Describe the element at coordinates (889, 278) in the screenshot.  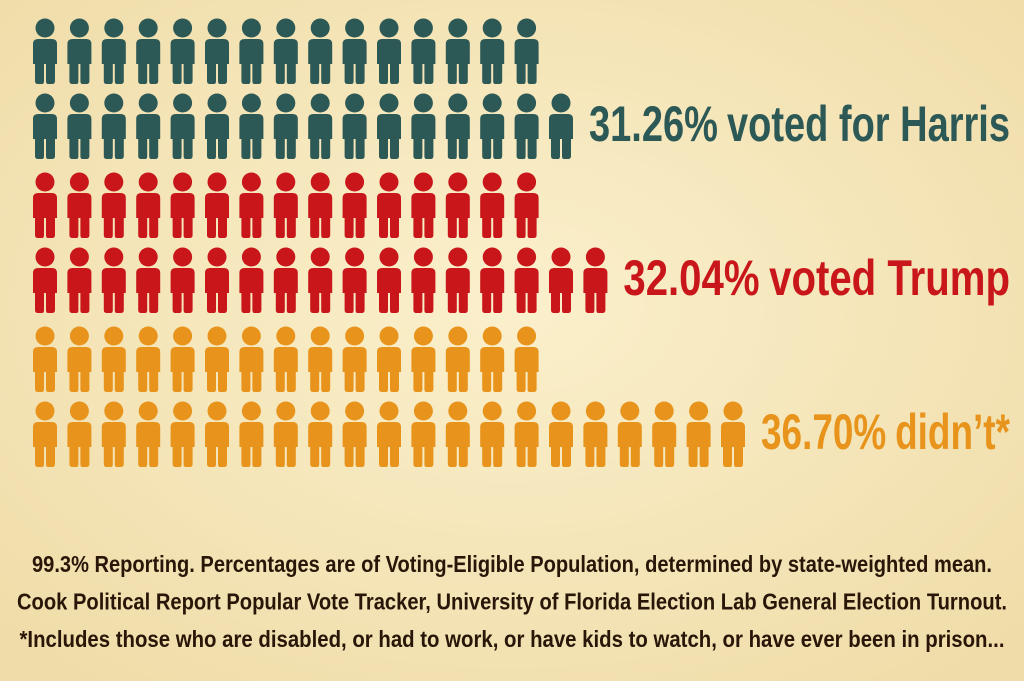
I see `category-label: voted Trump` at that location.